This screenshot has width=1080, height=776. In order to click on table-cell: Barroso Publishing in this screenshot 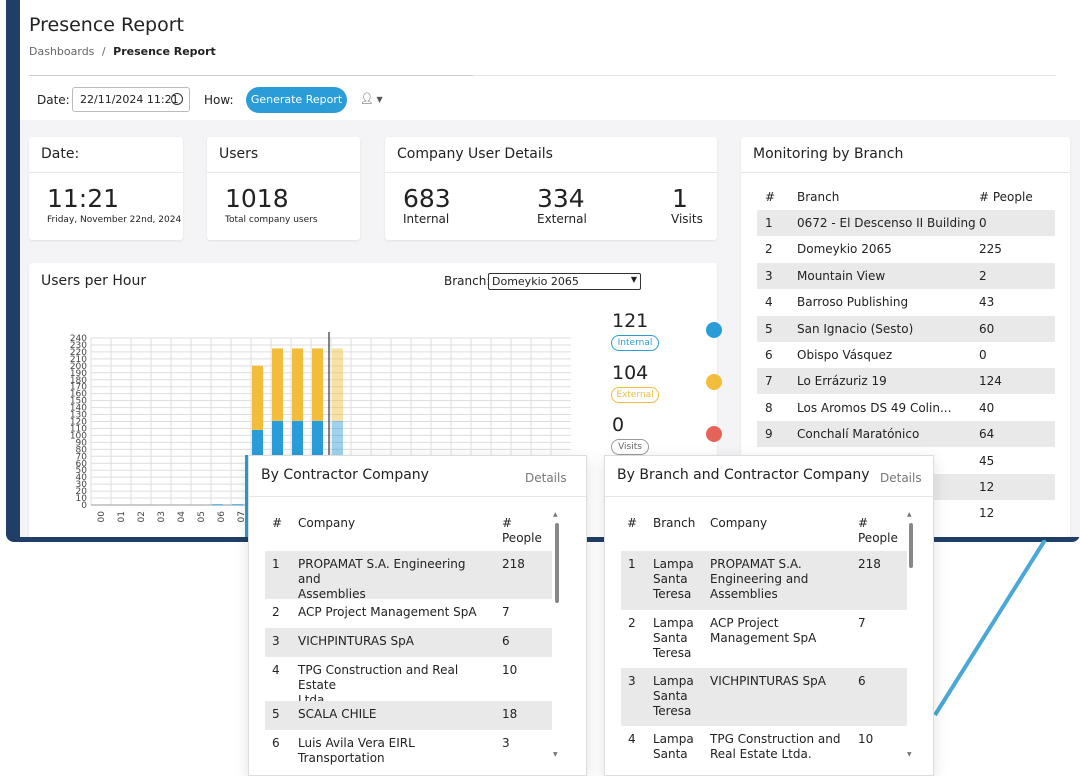, I will do `click(853, 302)`.